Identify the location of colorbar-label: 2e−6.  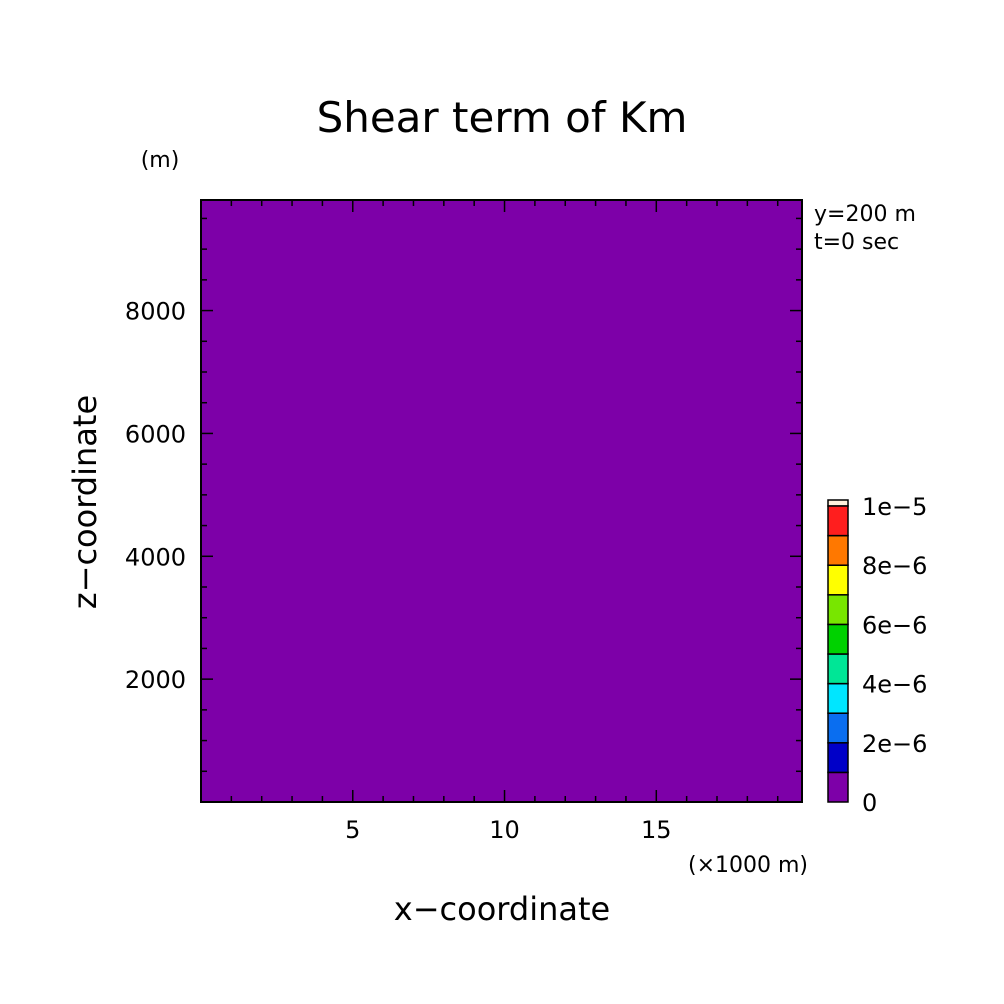
(894, 744).